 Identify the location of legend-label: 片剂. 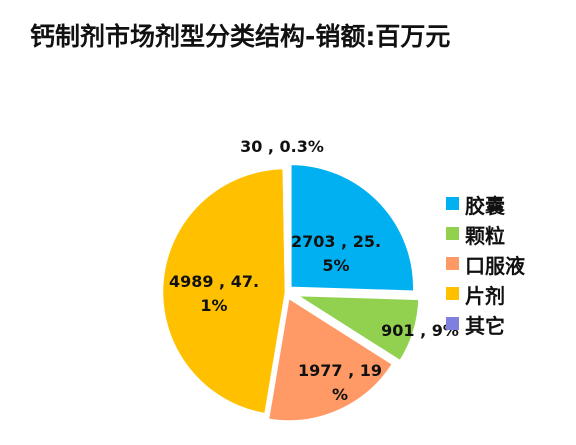
(485, 296).